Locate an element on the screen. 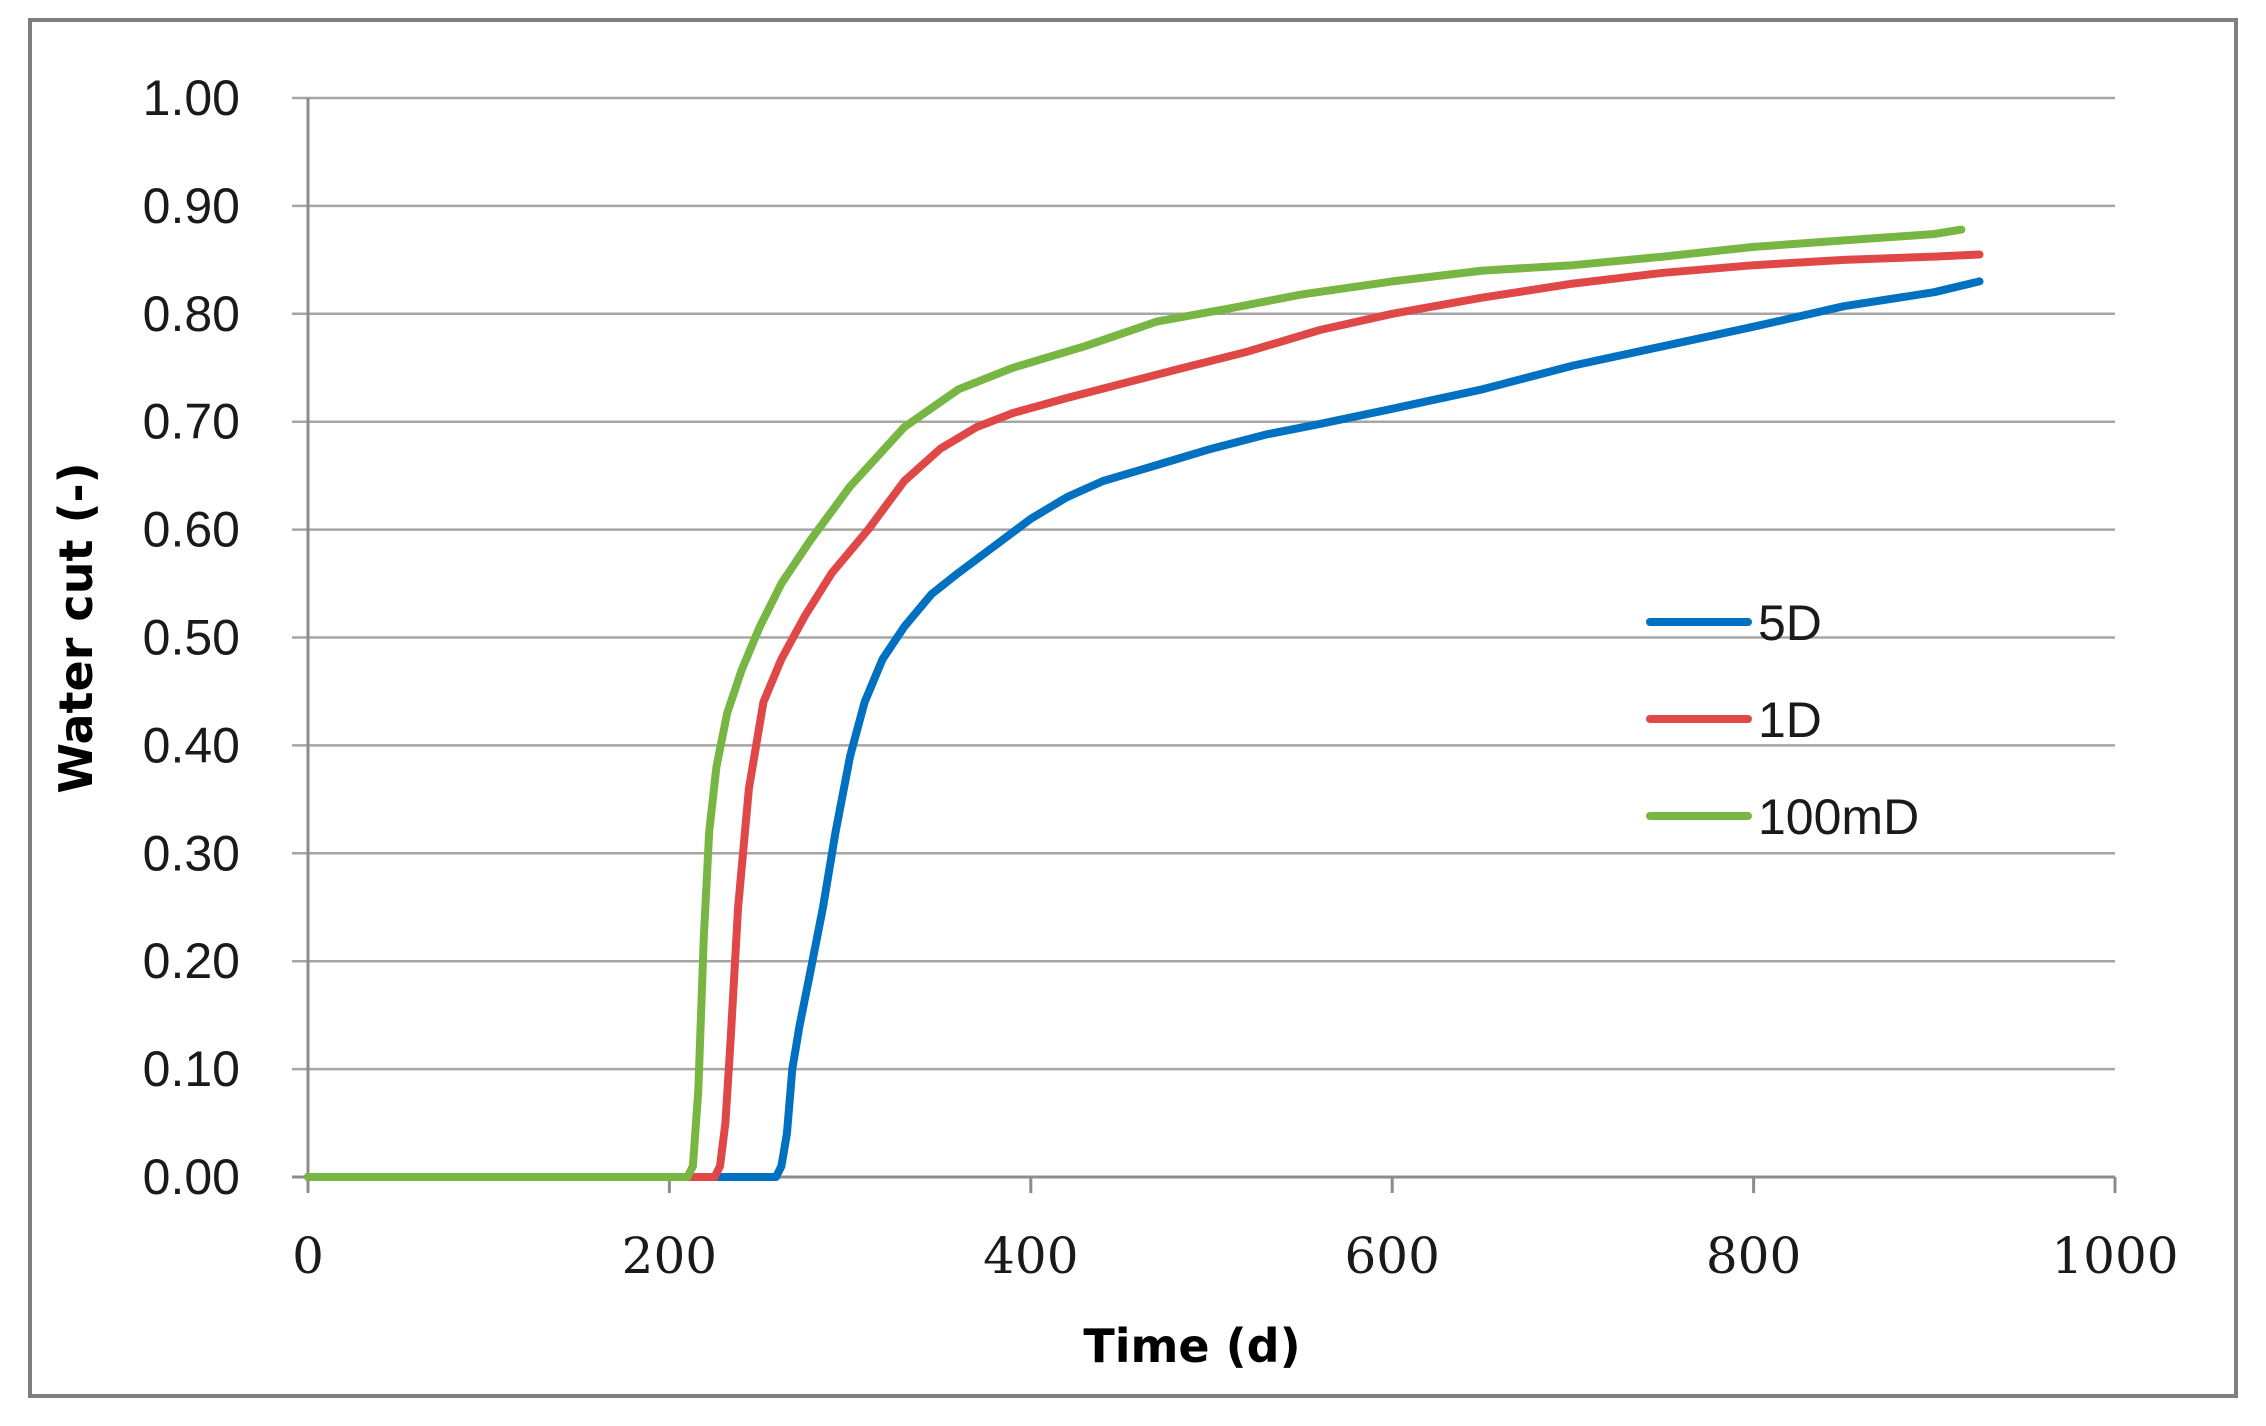  x-axis-label: Time (d) is located at coordinates (1191, 1346).